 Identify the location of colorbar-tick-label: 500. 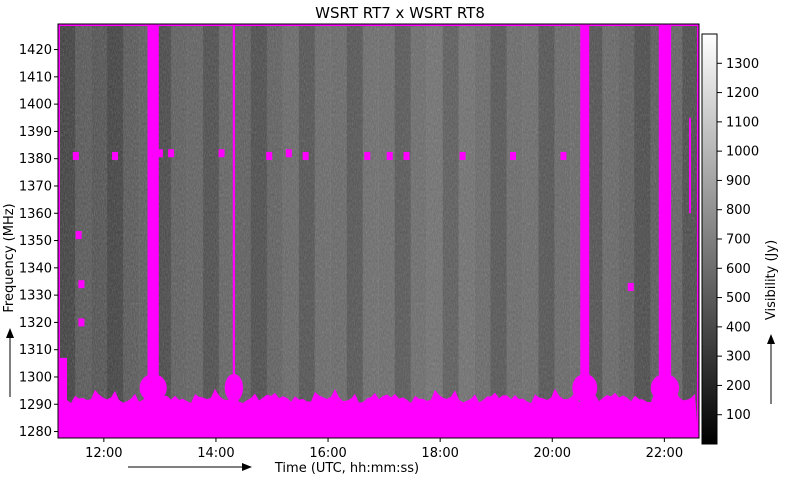
(738, 298).